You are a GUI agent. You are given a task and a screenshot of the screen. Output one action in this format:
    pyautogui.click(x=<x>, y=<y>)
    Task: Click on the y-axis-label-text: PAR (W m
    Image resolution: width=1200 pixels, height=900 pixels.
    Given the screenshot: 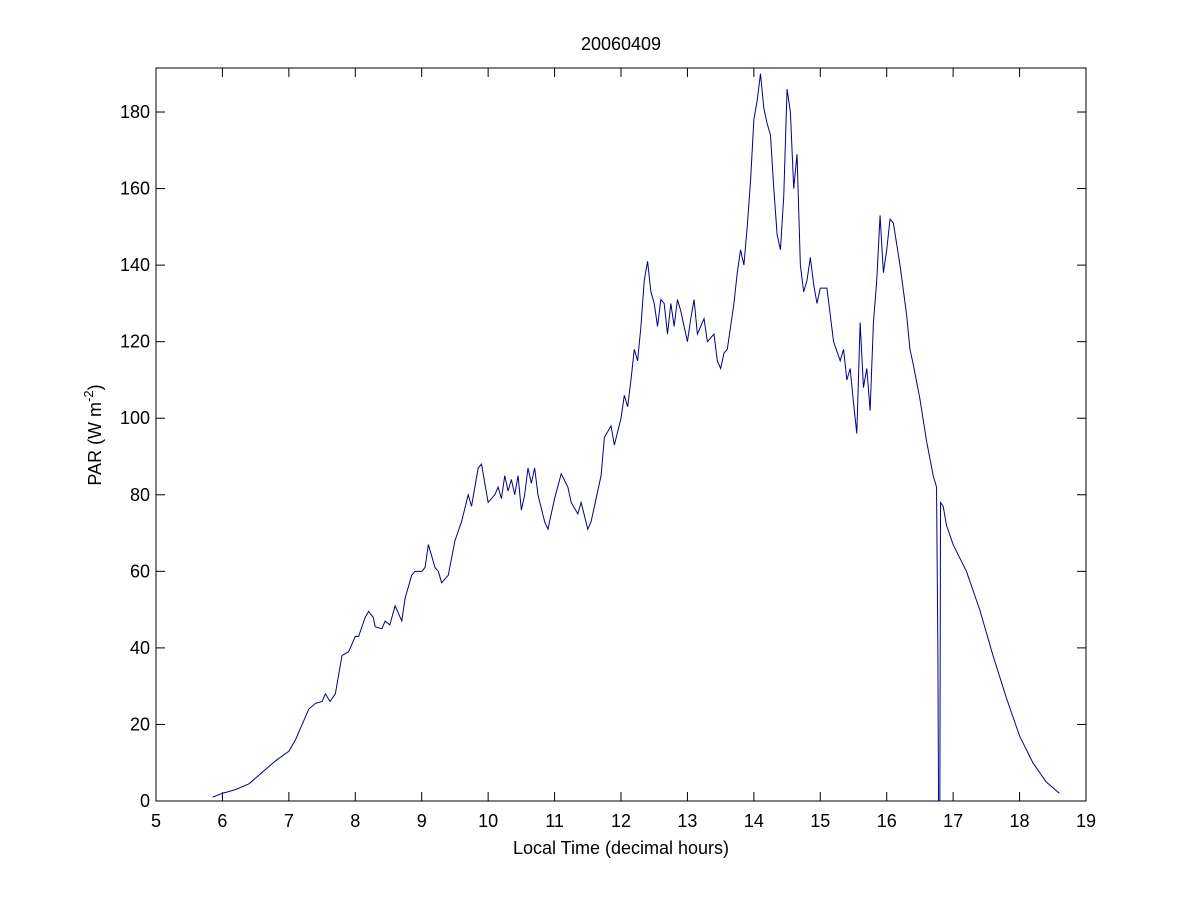 What is the action you would take?
    pyautogui.click(x=95, y=444)
    